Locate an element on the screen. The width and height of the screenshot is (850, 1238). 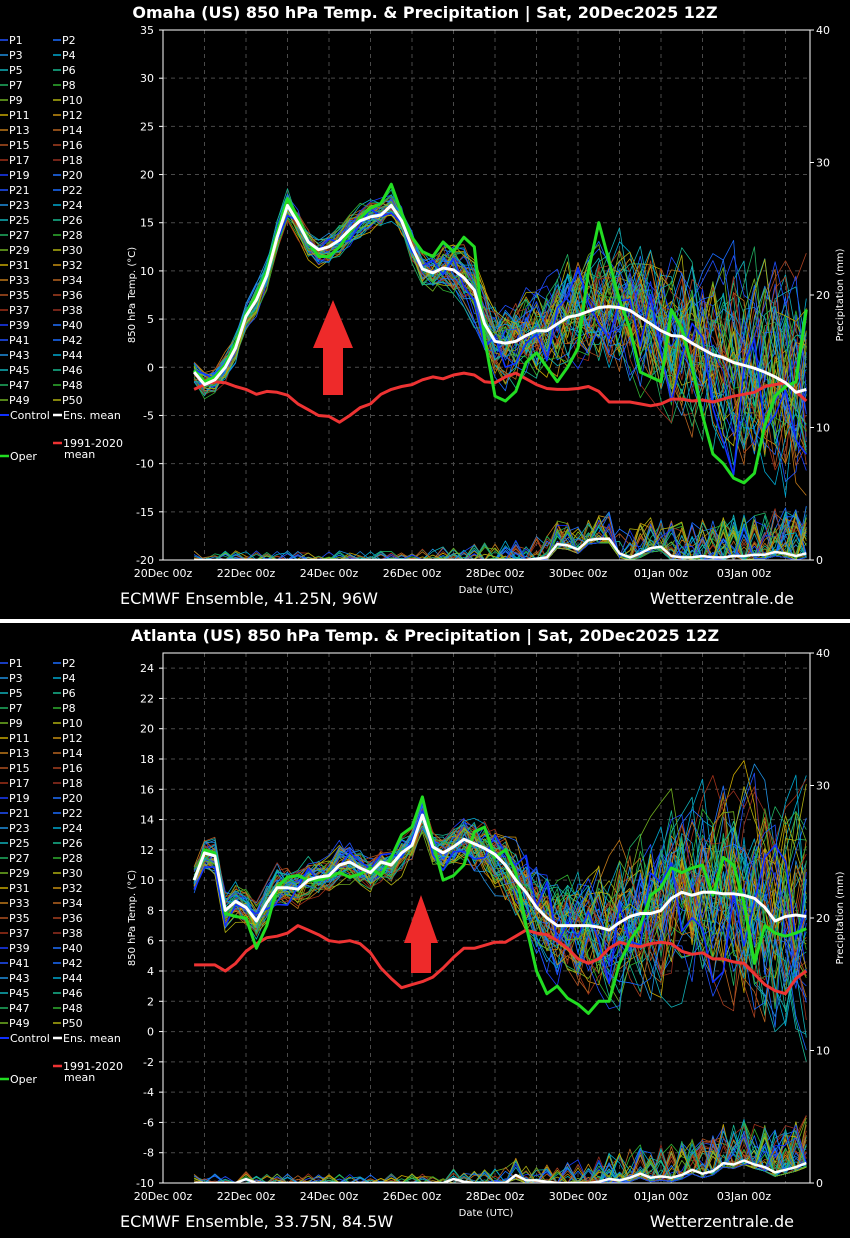
legend-item-p35: P35 is located at coordinates (15, 295).